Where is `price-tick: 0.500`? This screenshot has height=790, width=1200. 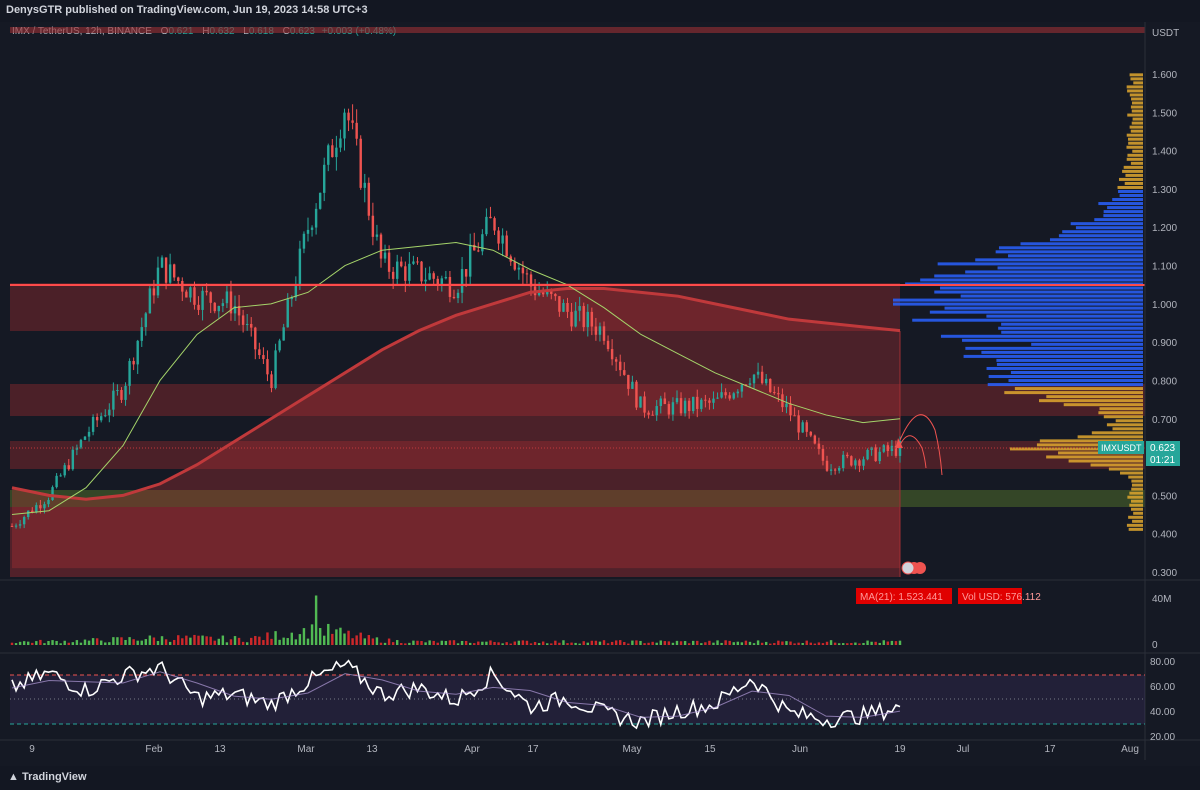
price-tick: 0.500 is located at coordinates (1164, 496).